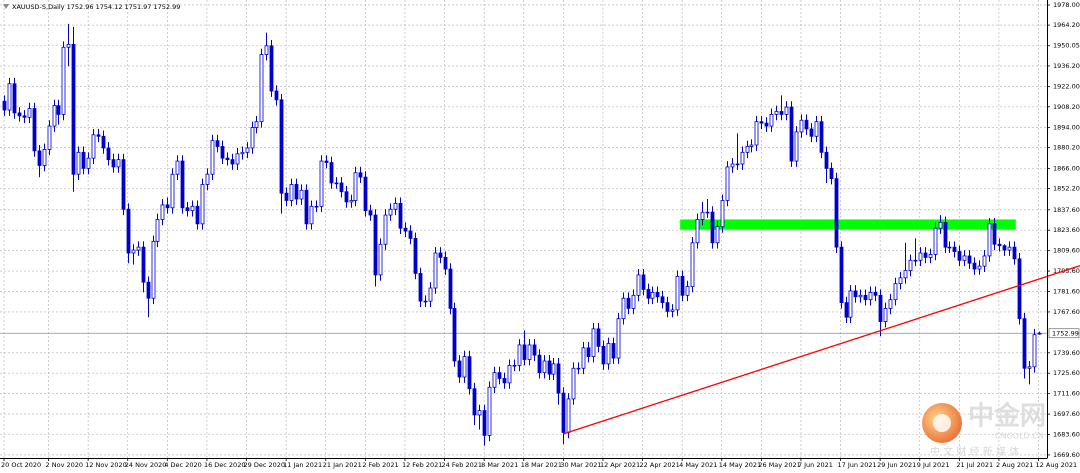 This screenshot has height=473, width=1080. I want to click on y-tick-label: 1683.60, so click(1066, 435).